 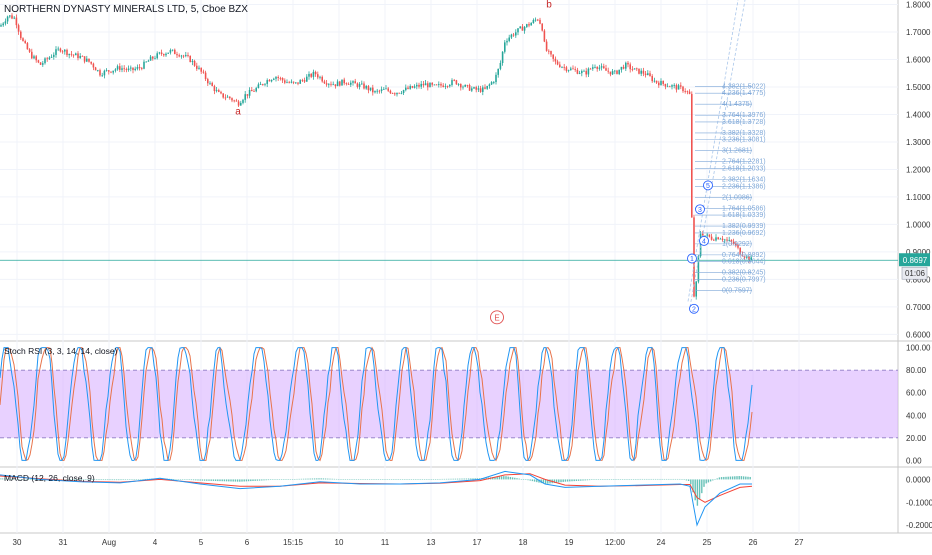 I want to click on time-tick-label: 12:00, so click(x=615, y=542).